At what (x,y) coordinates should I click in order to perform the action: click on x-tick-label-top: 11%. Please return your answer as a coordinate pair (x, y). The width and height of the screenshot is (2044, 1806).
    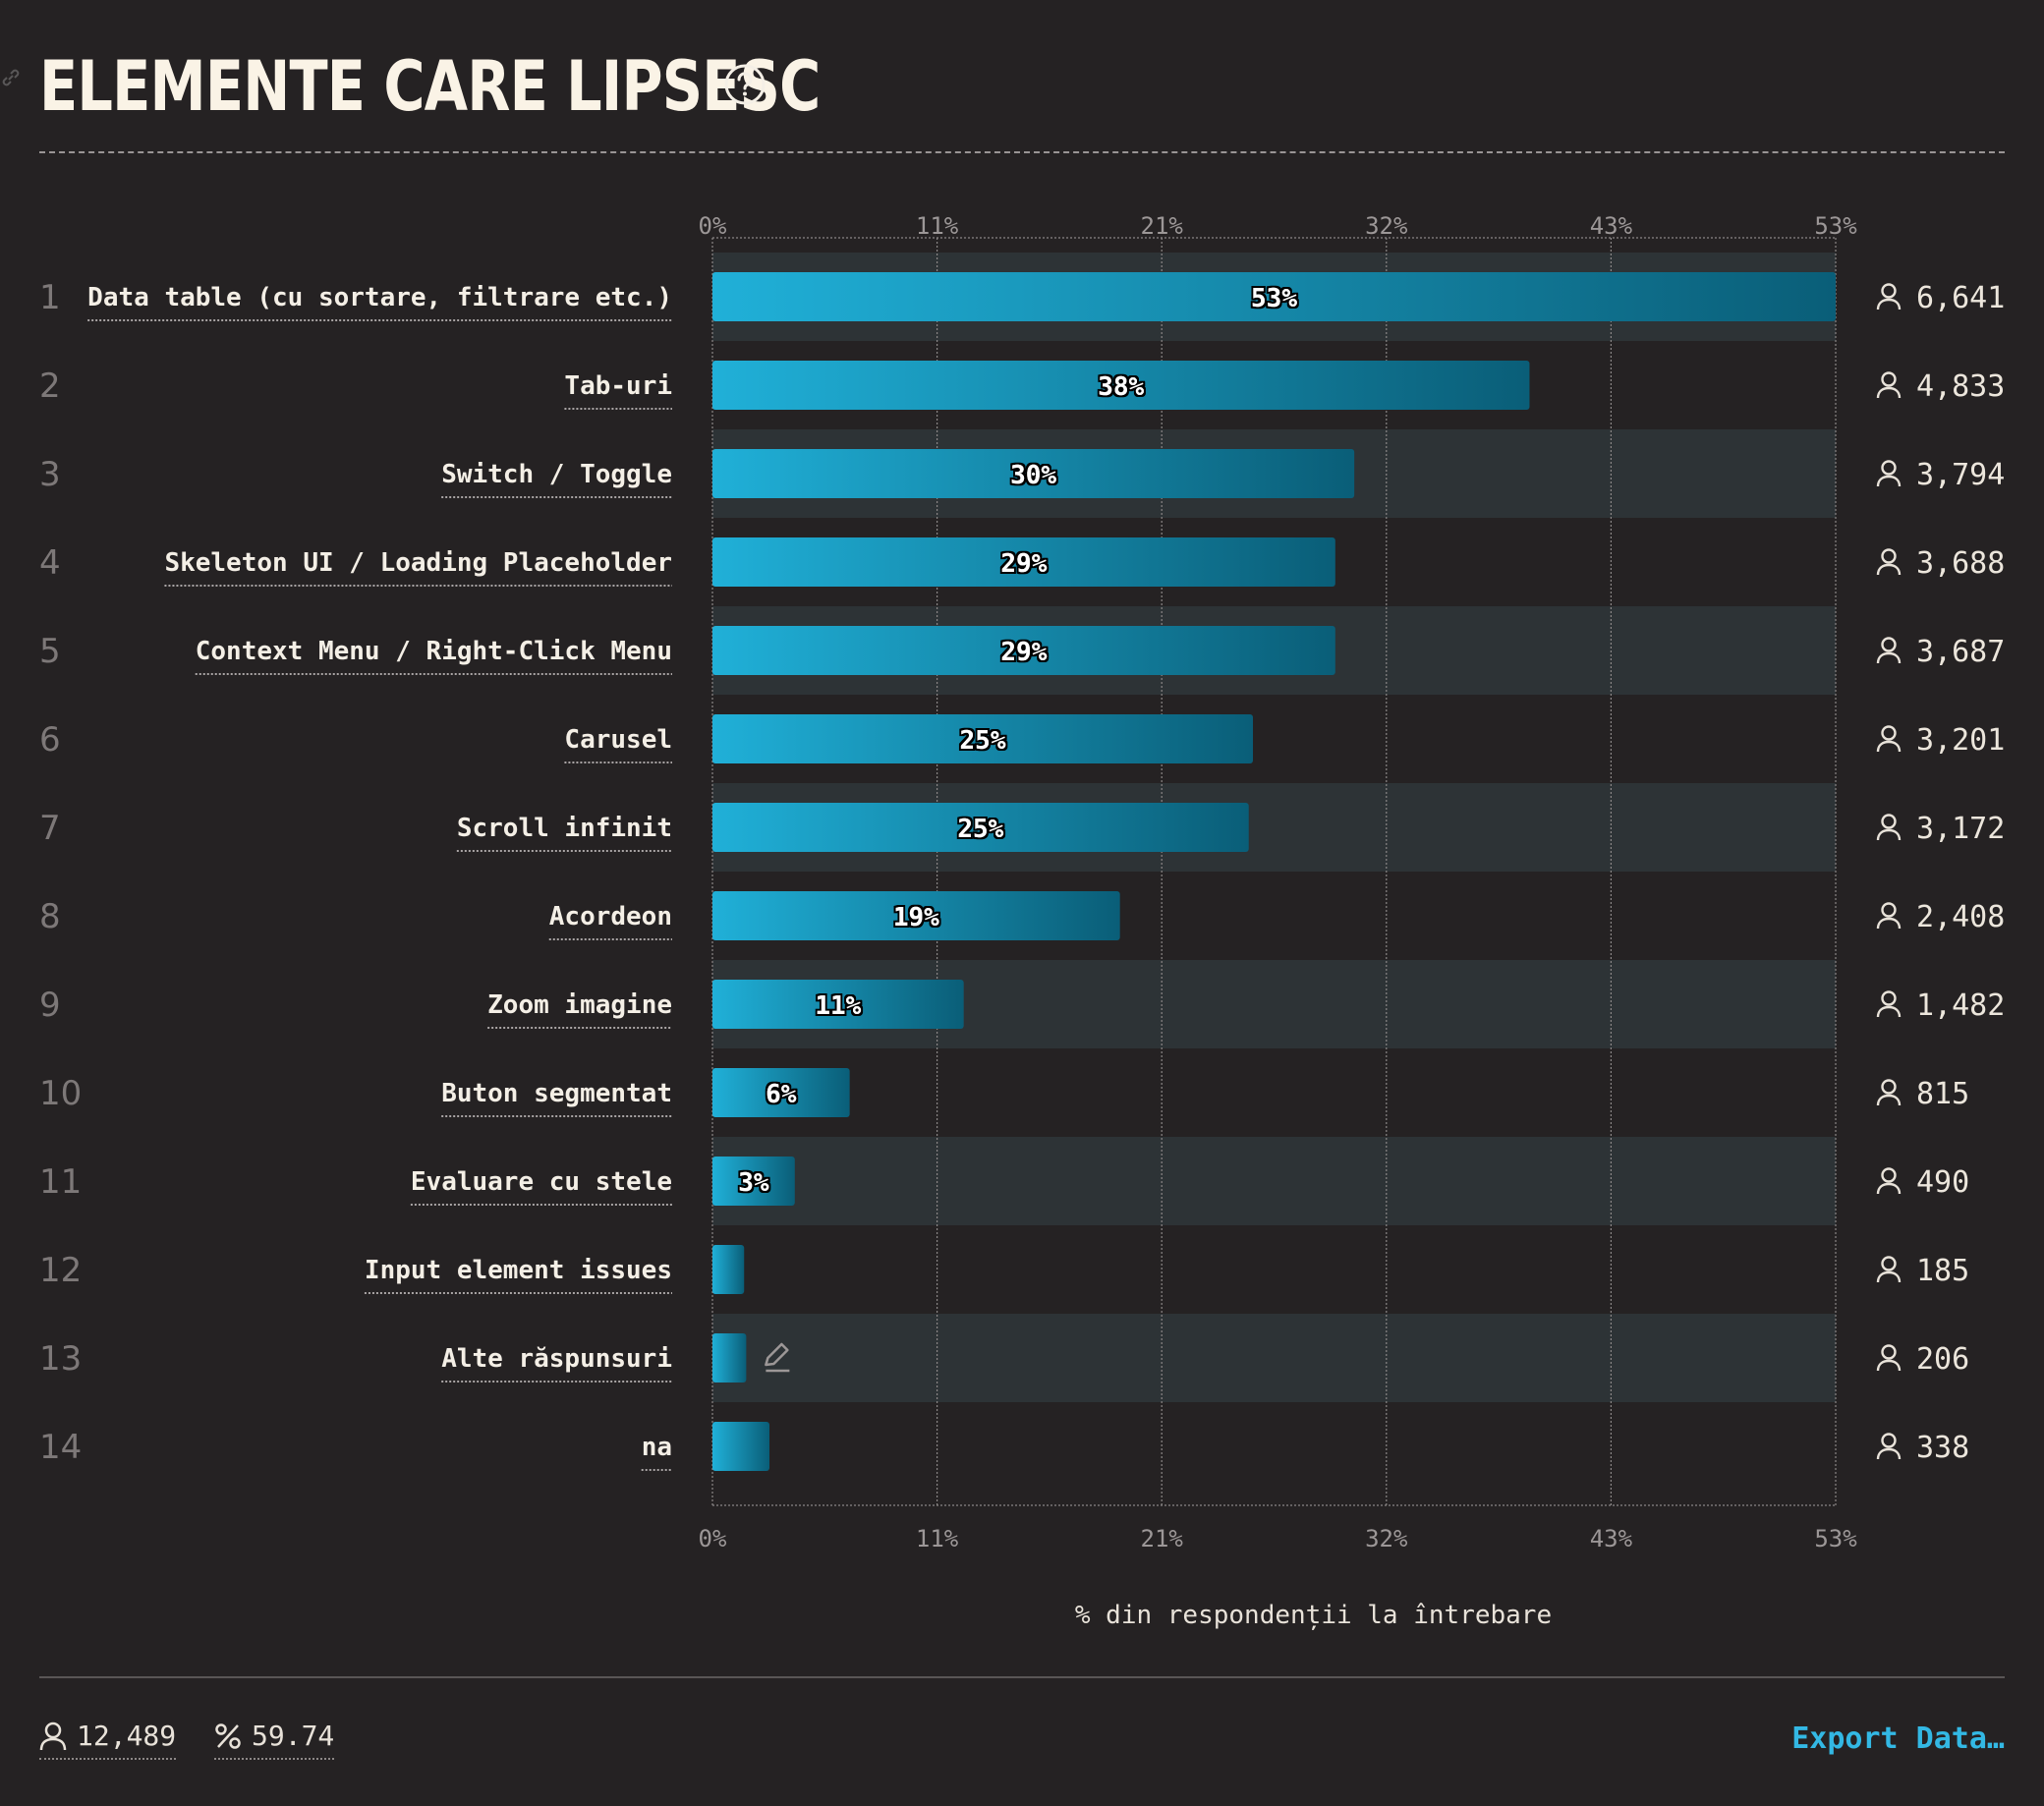
    Looking at the image, I should click on (937, 226).